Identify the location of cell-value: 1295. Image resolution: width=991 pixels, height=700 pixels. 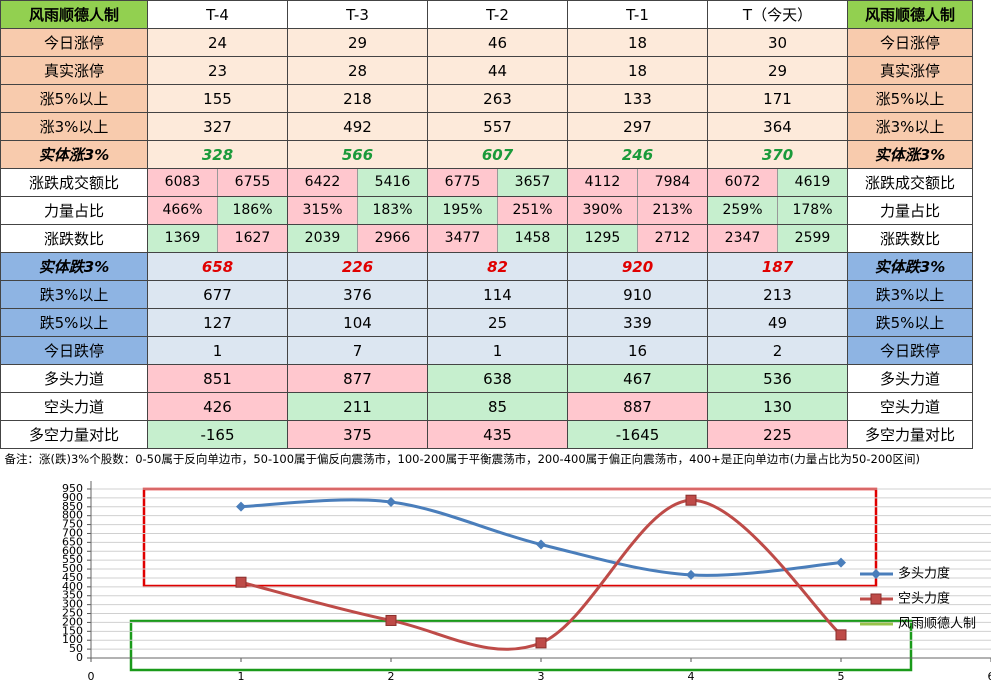
(603, 238).